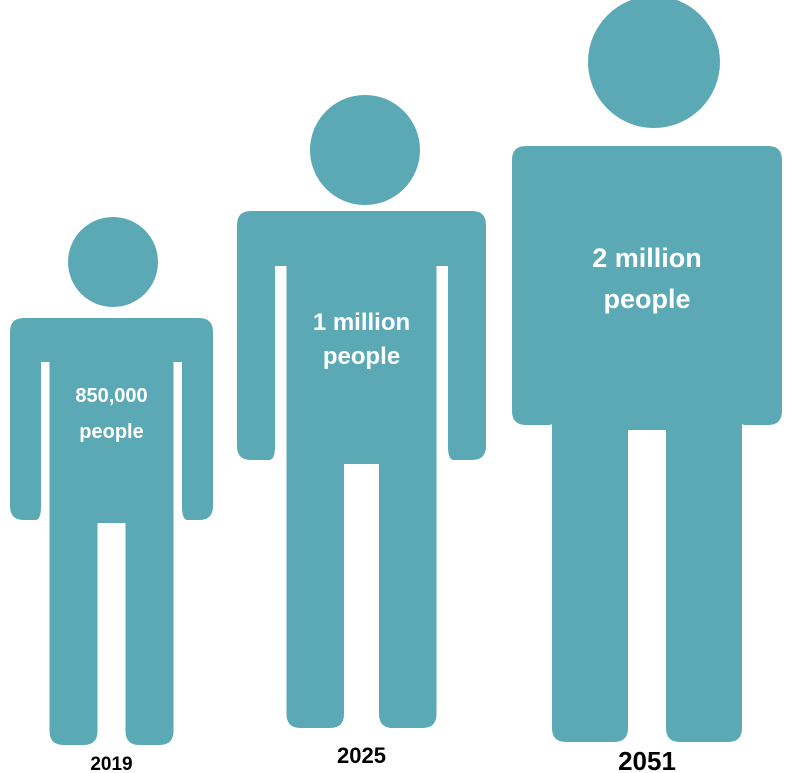  Describe the element at coordinates (654, 64) in the screenshot. I see `person-head-2051` at that location.